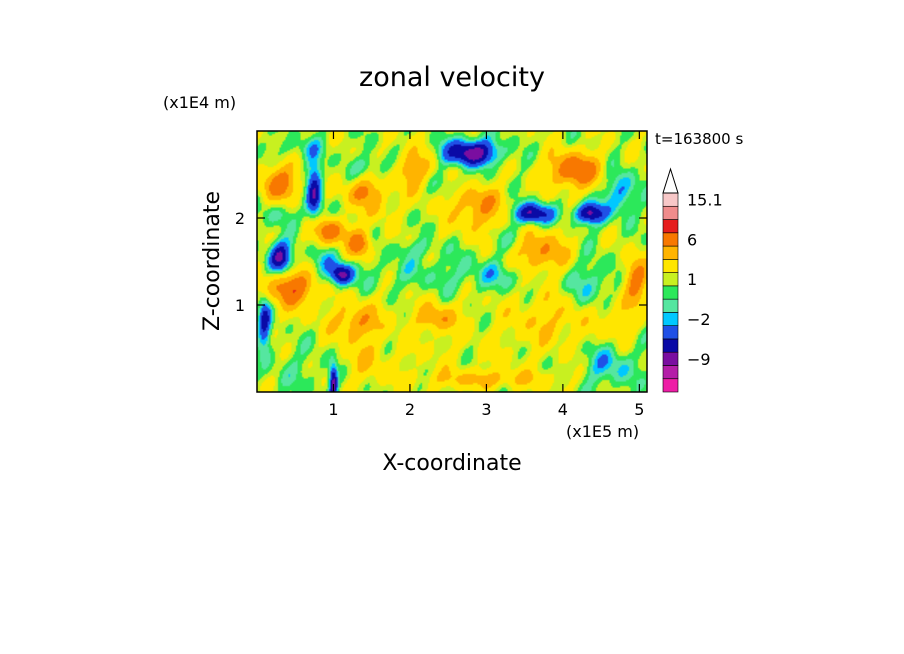  Describe the element at coordinates (441, 262) in the screenshot. I see `y-axis-ticks: 12` at that location.